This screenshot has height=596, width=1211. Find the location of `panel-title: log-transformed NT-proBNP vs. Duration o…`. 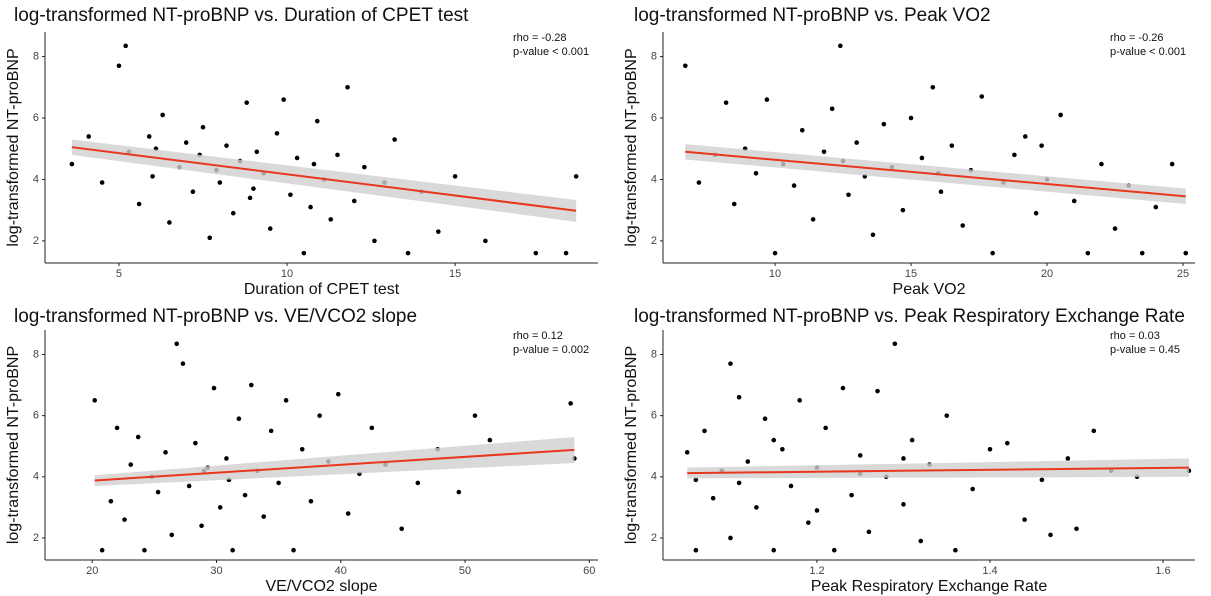

panel-title: log-transformed NT-proBNP vs. Duration o… is located at coordinates (241, 15).